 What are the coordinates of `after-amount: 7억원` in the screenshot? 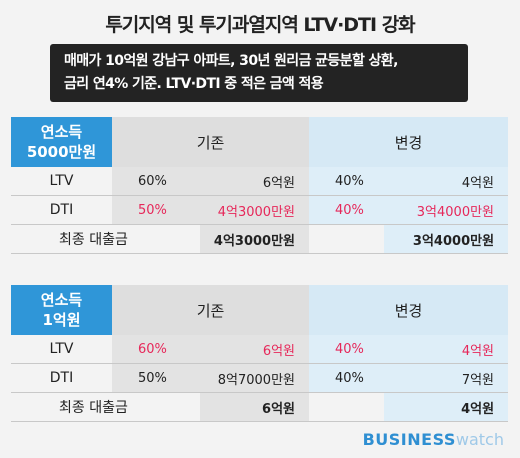 It's located at (446, 378).